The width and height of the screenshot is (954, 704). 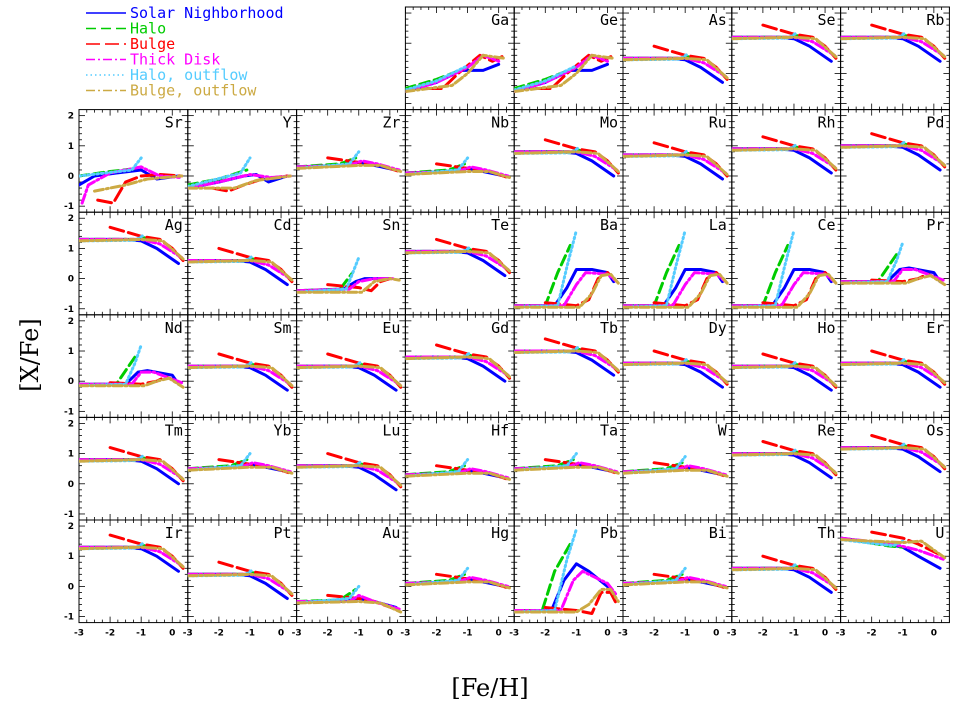 What do you see at coordinates (283, 225) in the screenshot?
I see `element-label: Cd` at bounding box center [283, 225].